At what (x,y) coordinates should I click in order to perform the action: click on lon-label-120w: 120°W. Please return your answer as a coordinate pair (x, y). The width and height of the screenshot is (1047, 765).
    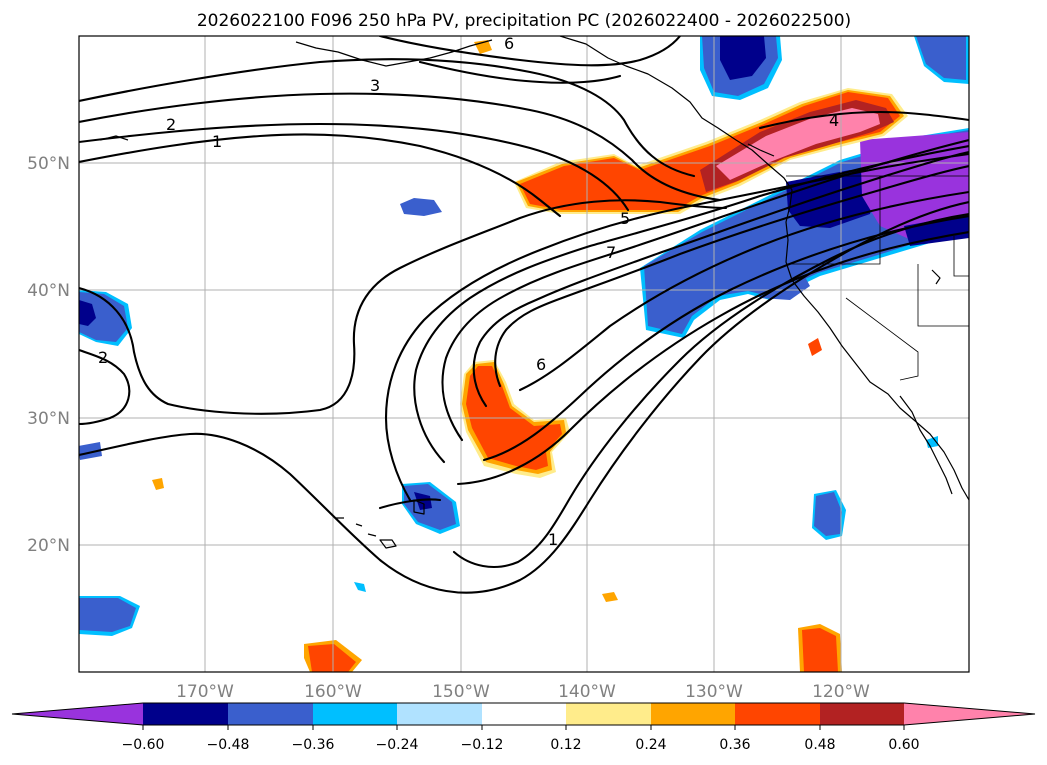
    Looking at the image, I should click on (841, 692).